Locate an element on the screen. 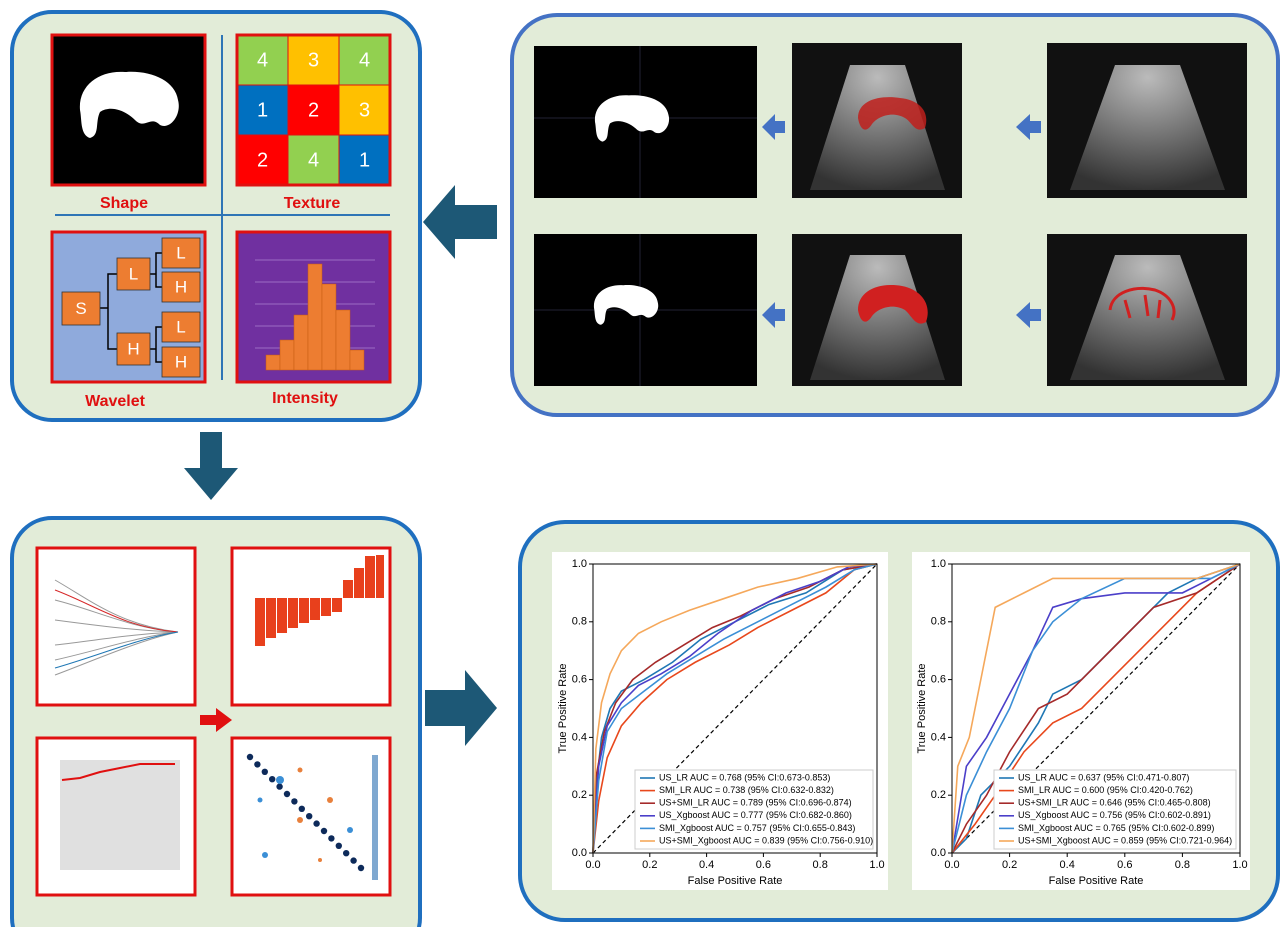 The width and height of the screenshot is (1285, 932). texture-value: 1 is located at coordinates (364, 160).